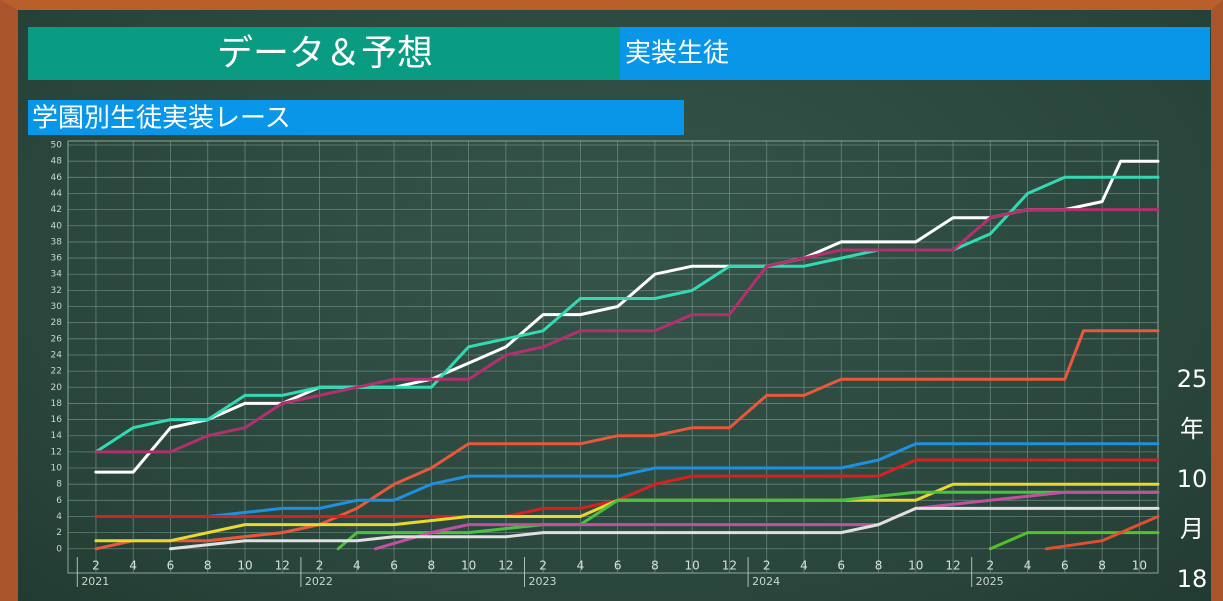  Describe the element at coordinates (56, 452) in the screenshot. I see `y-tick-label: 12` at that location.